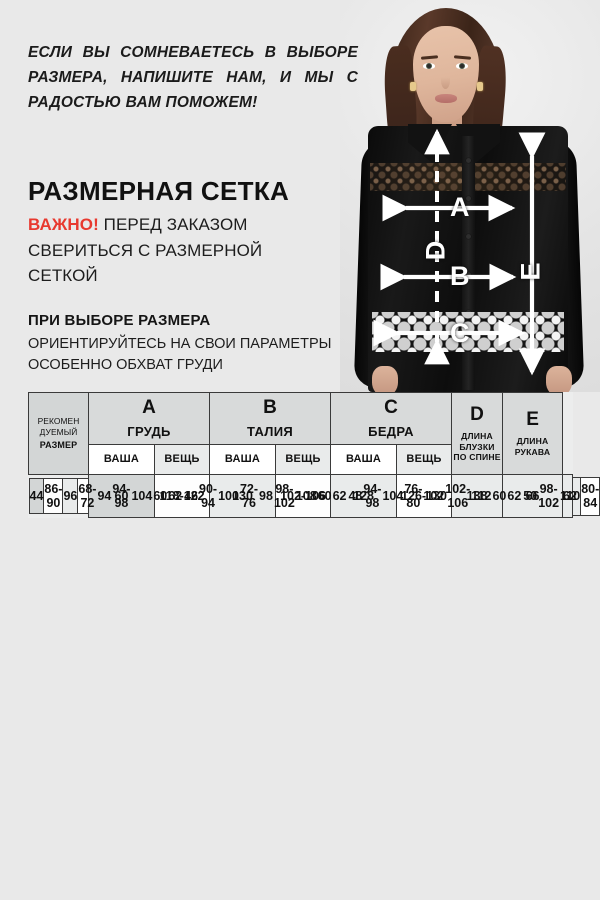  I want to click on model-iris-right, so click(462, 66).